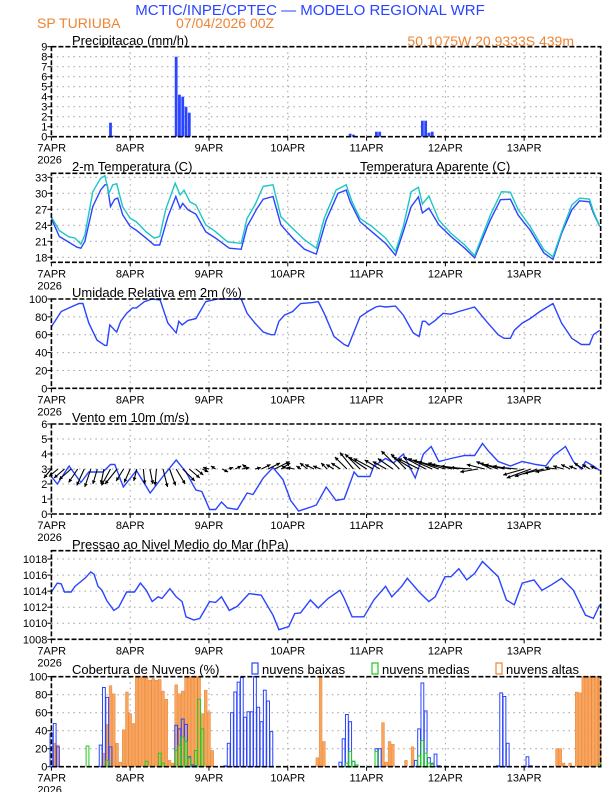 This screenshot has width=612, height=792. I want to click on y-tick-label: 8, so click(44, 58).